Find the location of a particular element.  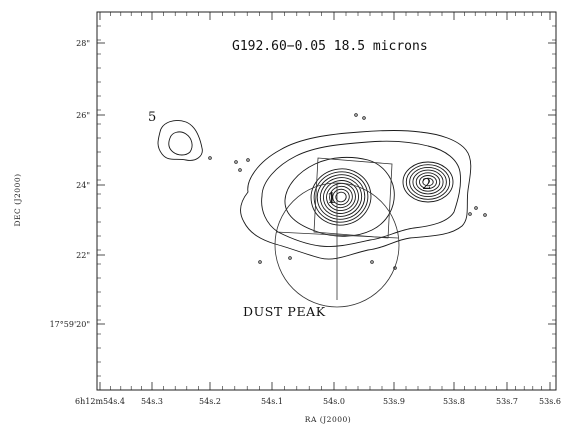

source-label-2: 2 is located at coordinates (427, 184).